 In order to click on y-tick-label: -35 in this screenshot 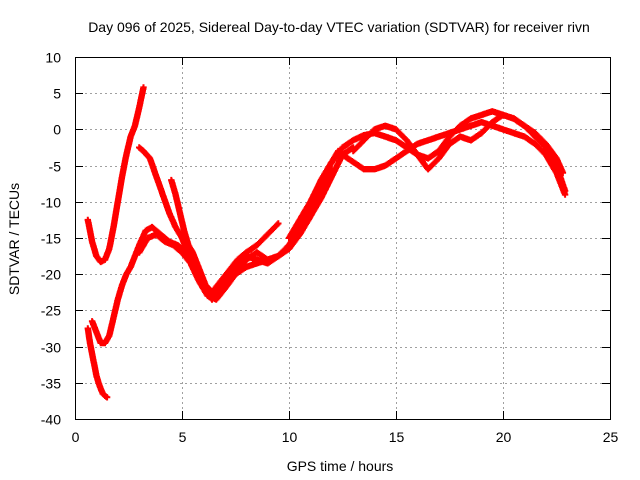, I will do `click(51, 384)`.